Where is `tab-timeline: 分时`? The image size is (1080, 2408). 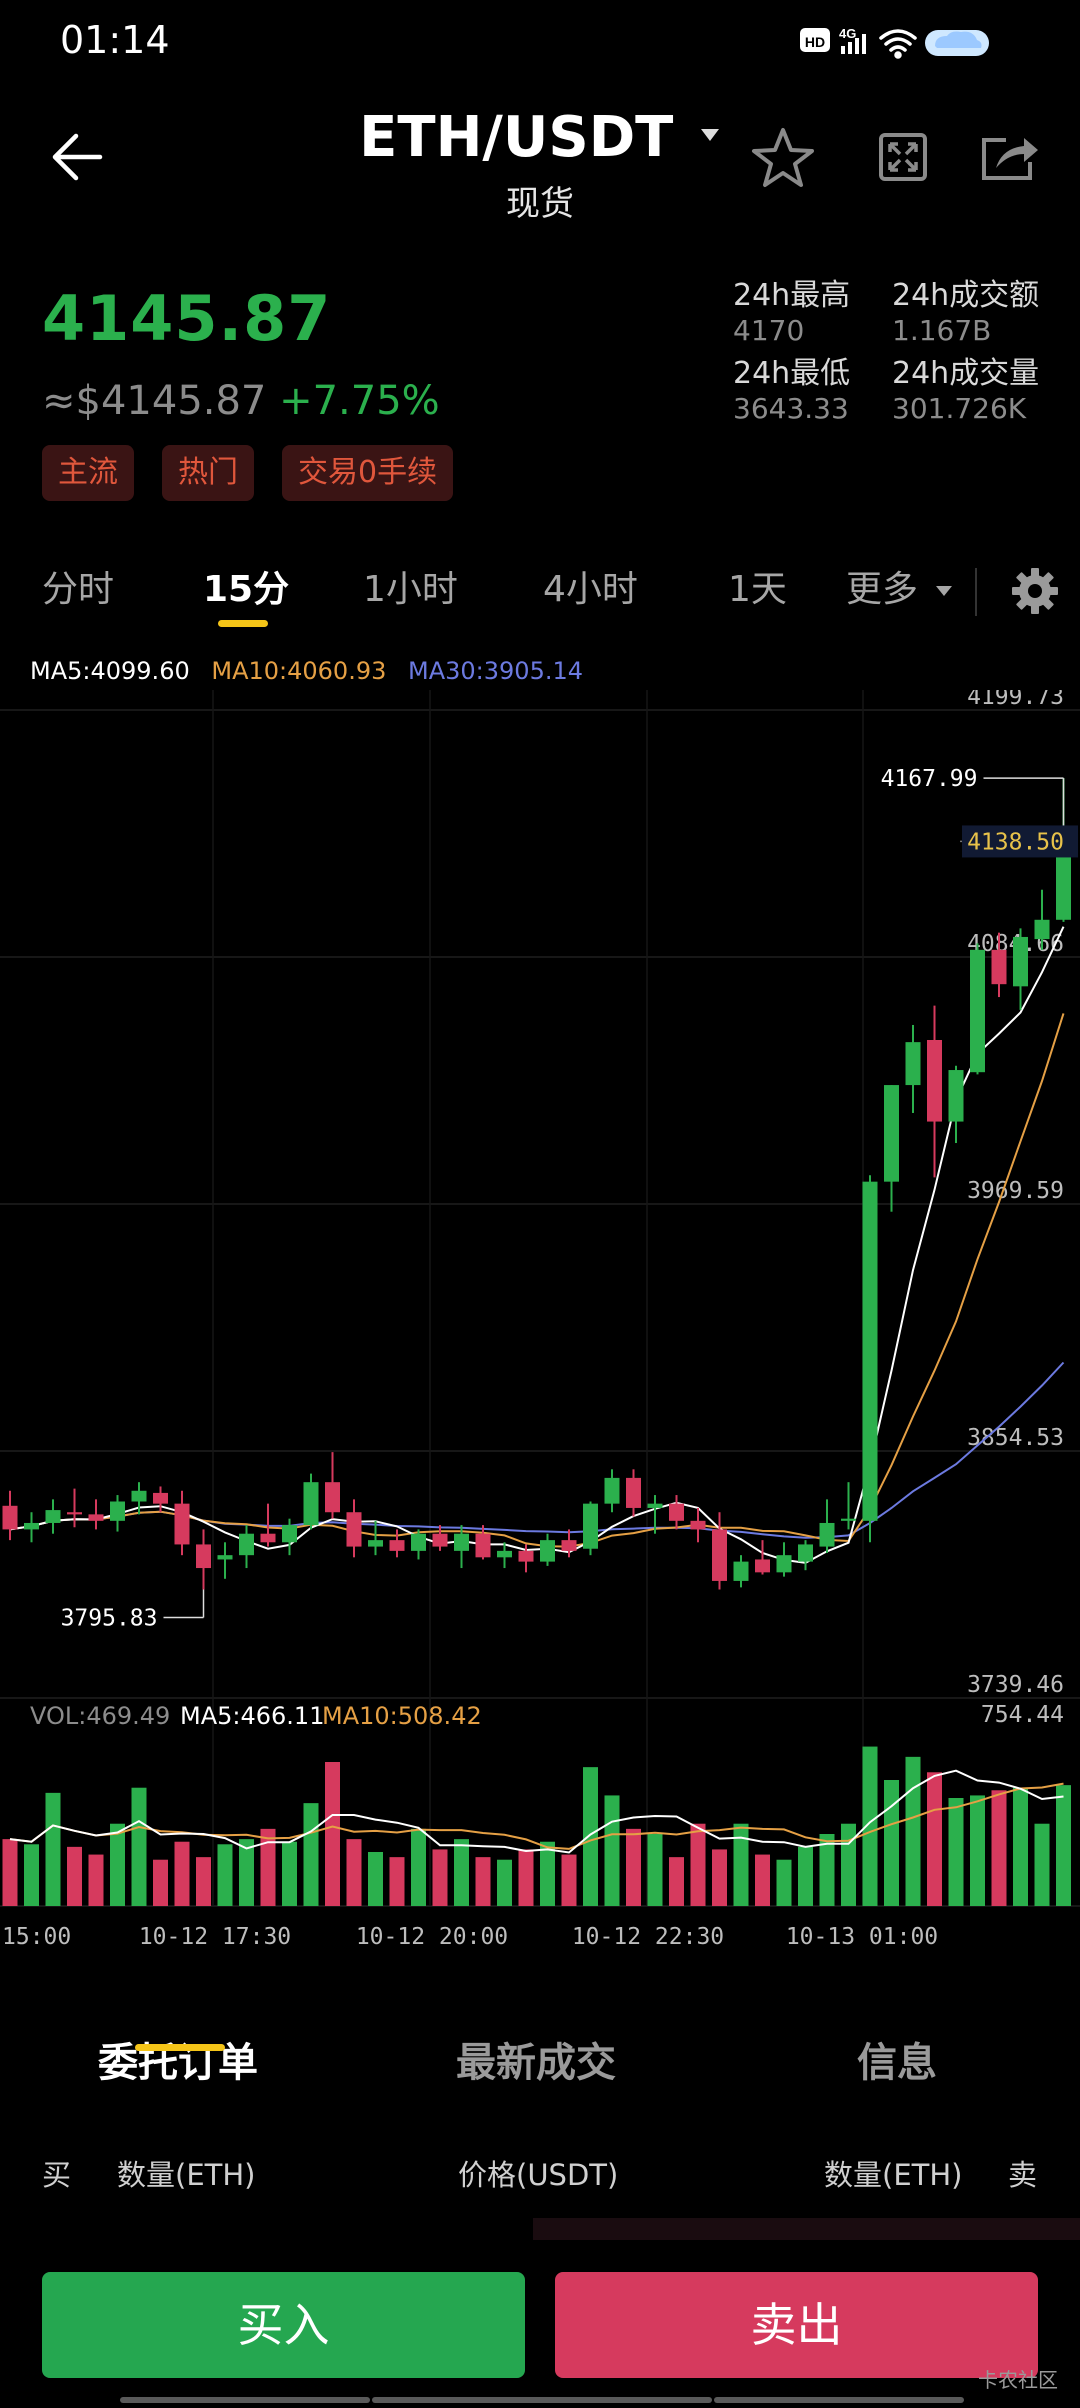
tab-timeline: 分时 is located at coordinates (78, 589).